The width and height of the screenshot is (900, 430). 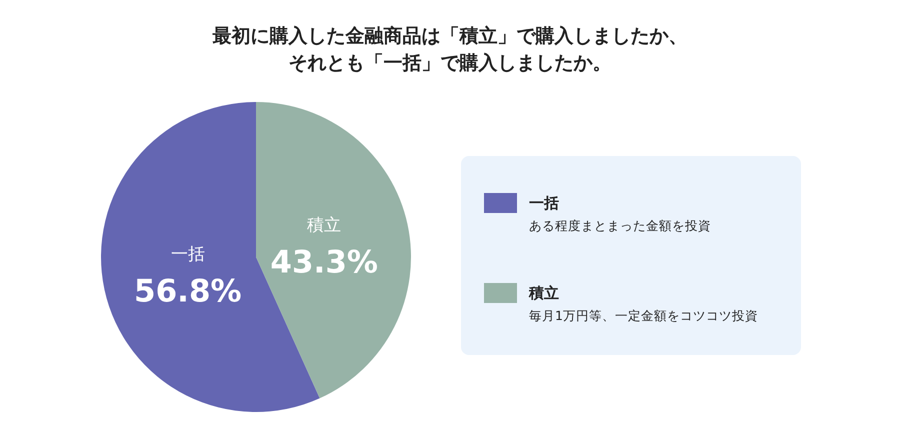 What do you see at coordinates (187, 254) in the screenshot?
I see `slice-label: 一括` at bounding box center [187, 254].